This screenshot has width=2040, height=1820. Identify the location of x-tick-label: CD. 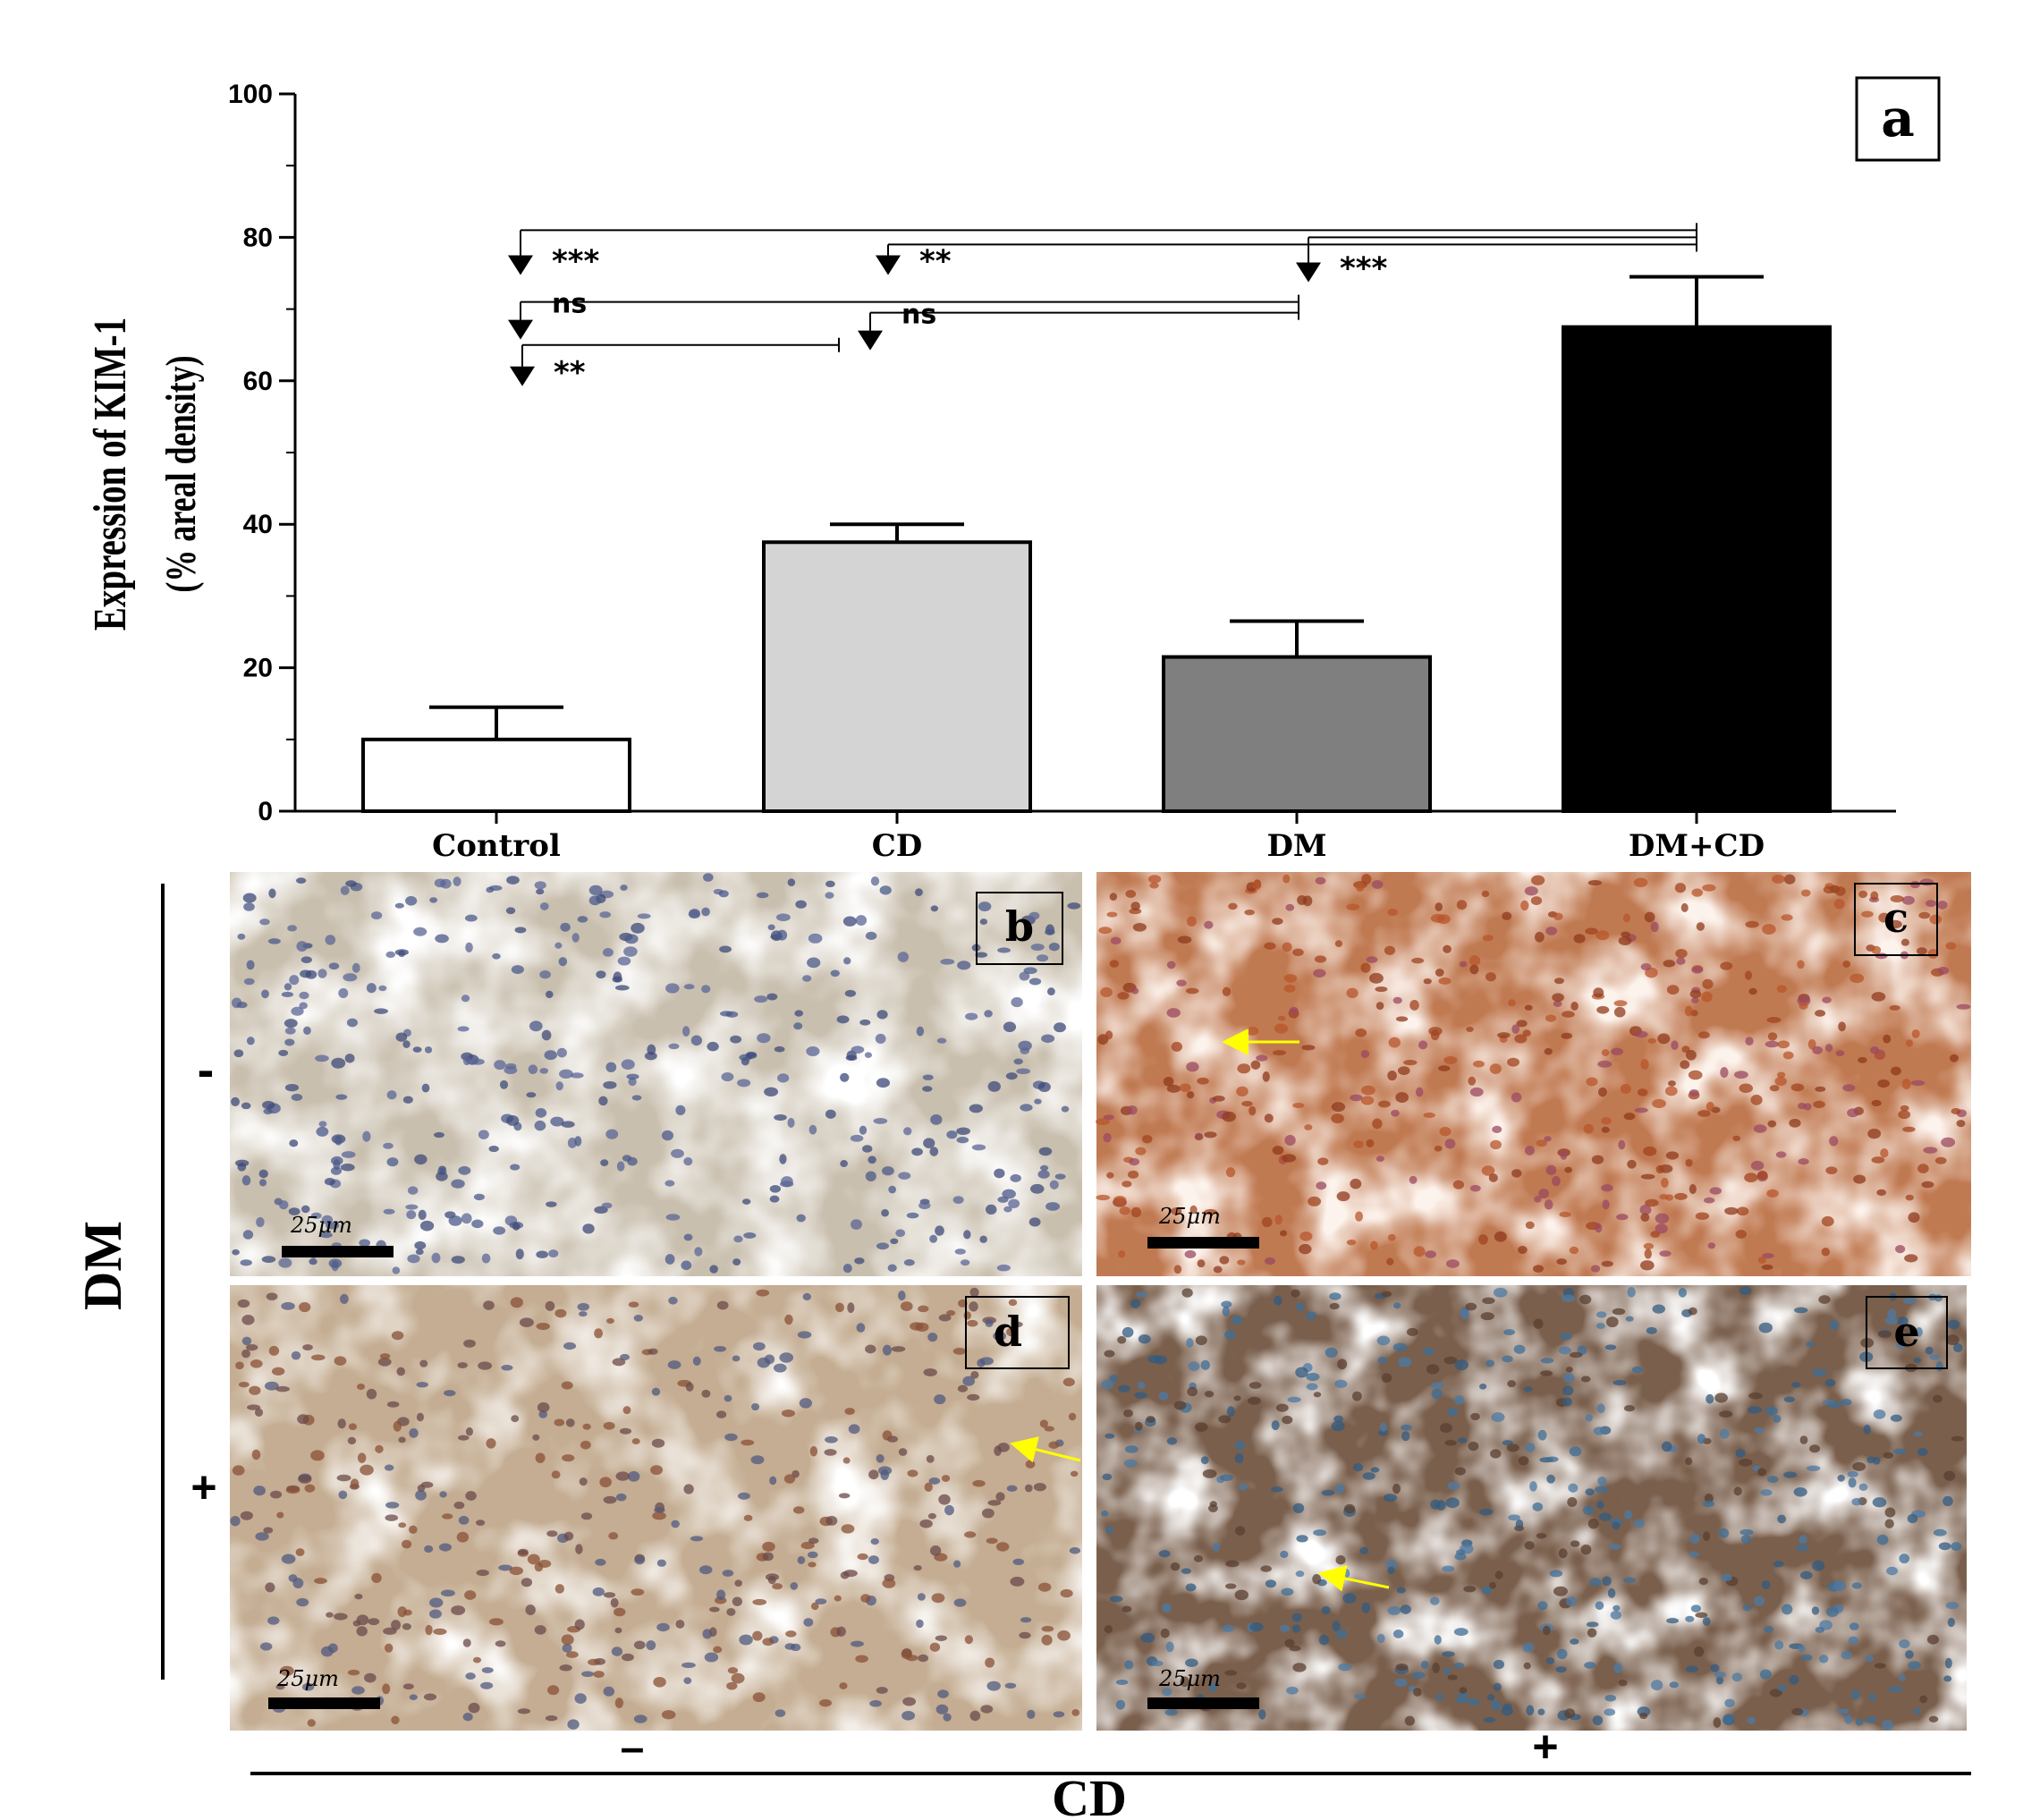
(897, 846).